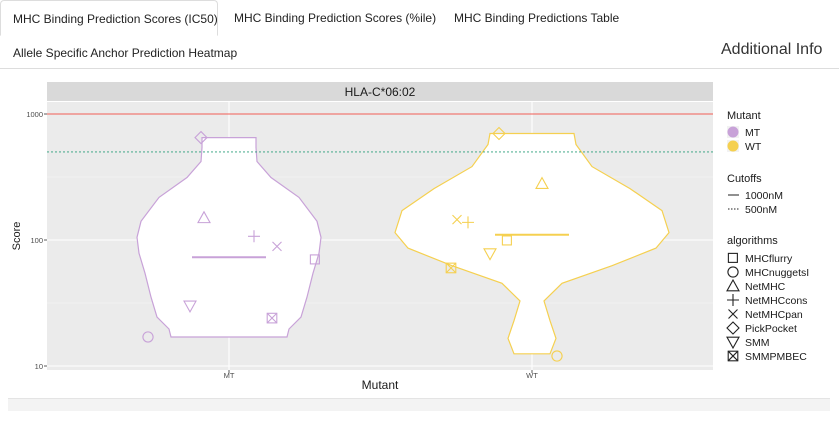  I want to click on y-tick-label: 1000, so click(34, 114).